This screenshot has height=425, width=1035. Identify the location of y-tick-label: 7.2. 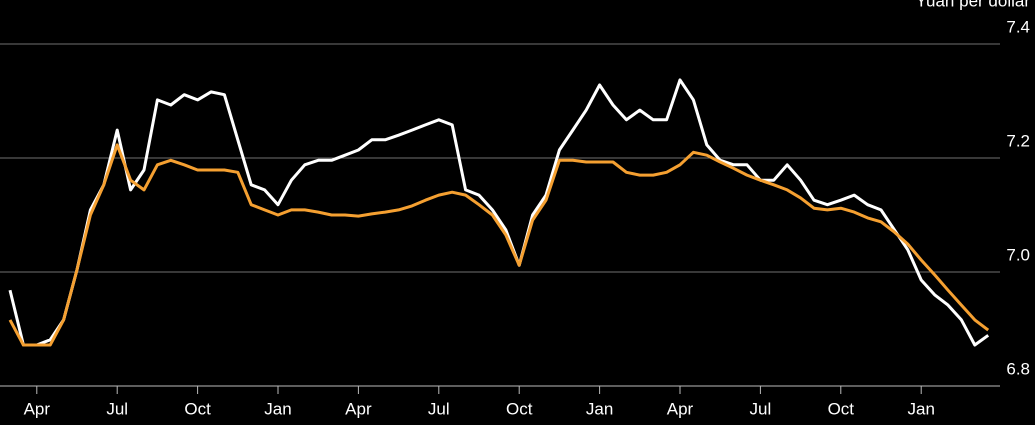
(1018, 140).